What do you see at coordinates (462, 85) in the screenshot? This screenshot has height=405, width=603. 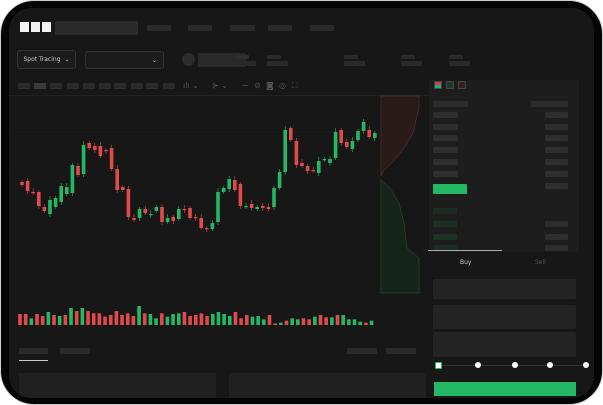 I see `asks-icon` at bounding box center [462, 85].